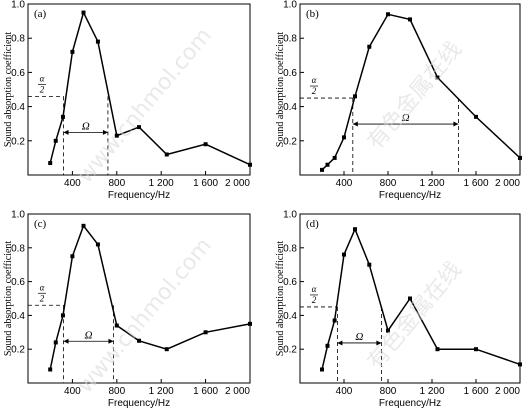 This screenshot has height=419, width=531. I want to click on y-tick-label: 0.6, so click(18, 282).